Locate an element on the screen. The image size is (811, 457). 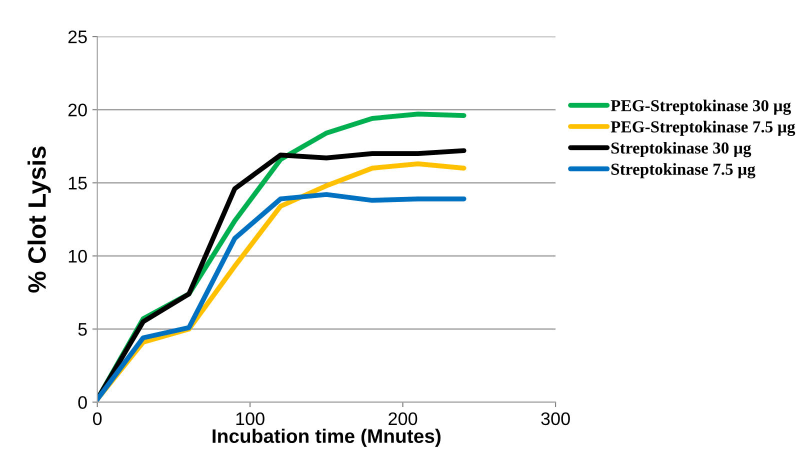
y-tick-label: 0 is located at coordinates (82, 402).